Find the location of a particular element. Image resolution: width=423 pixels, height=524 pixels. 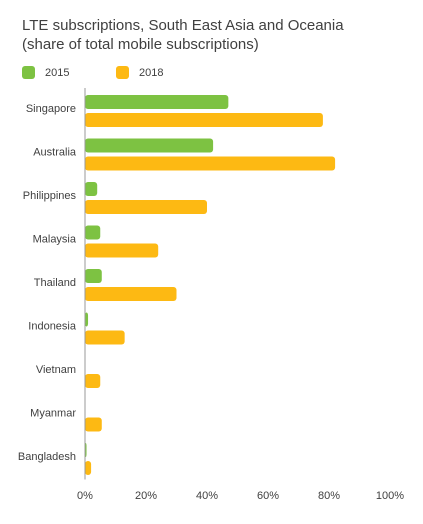

x-tick-label-80: 80% is located at coordinates (329, 496).